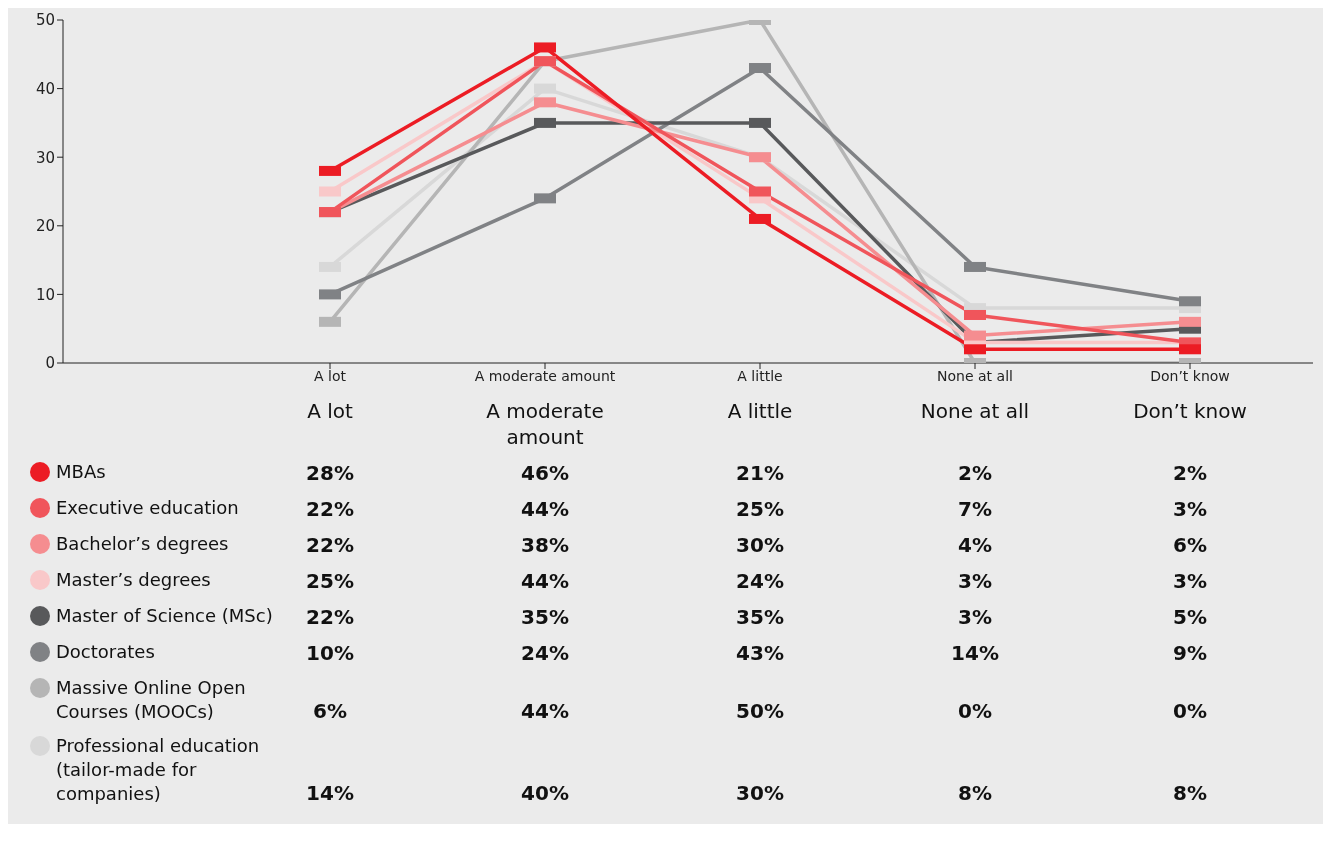 This screenshot has height=848, width=1331. Describe the element at coordinates (1190, 653) in the screenshot. I see `data-label: 9%` at that location.